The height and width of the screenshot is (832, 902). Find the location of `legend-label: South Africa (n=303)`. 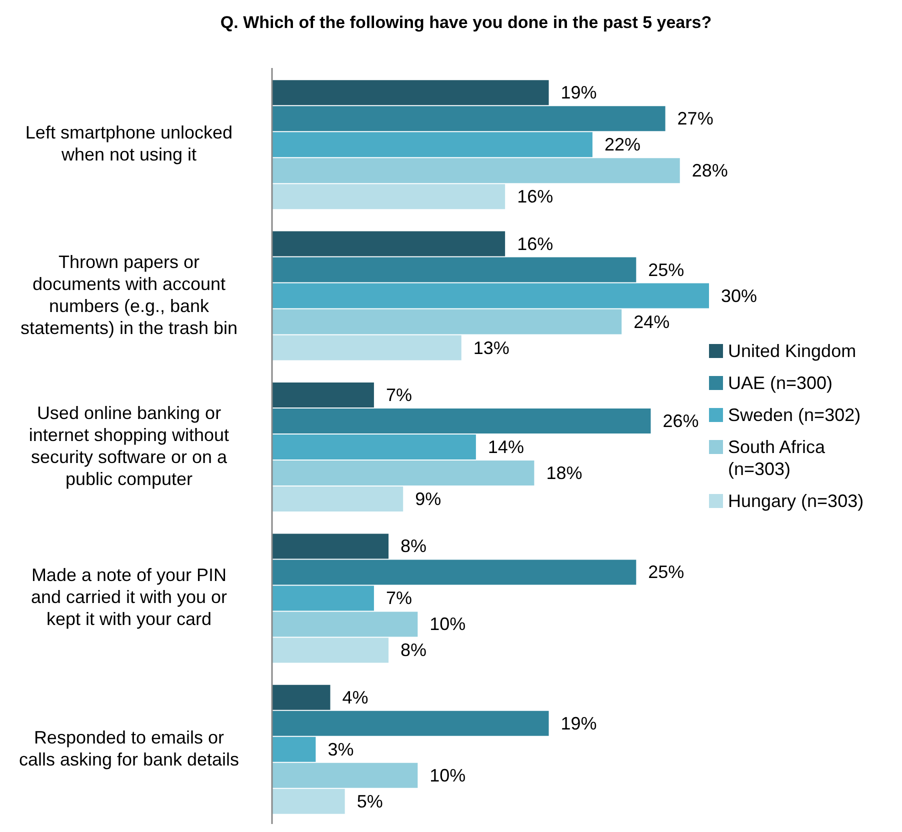

legend-label: South Africa (n=303) is located at coordinates (777, 458).